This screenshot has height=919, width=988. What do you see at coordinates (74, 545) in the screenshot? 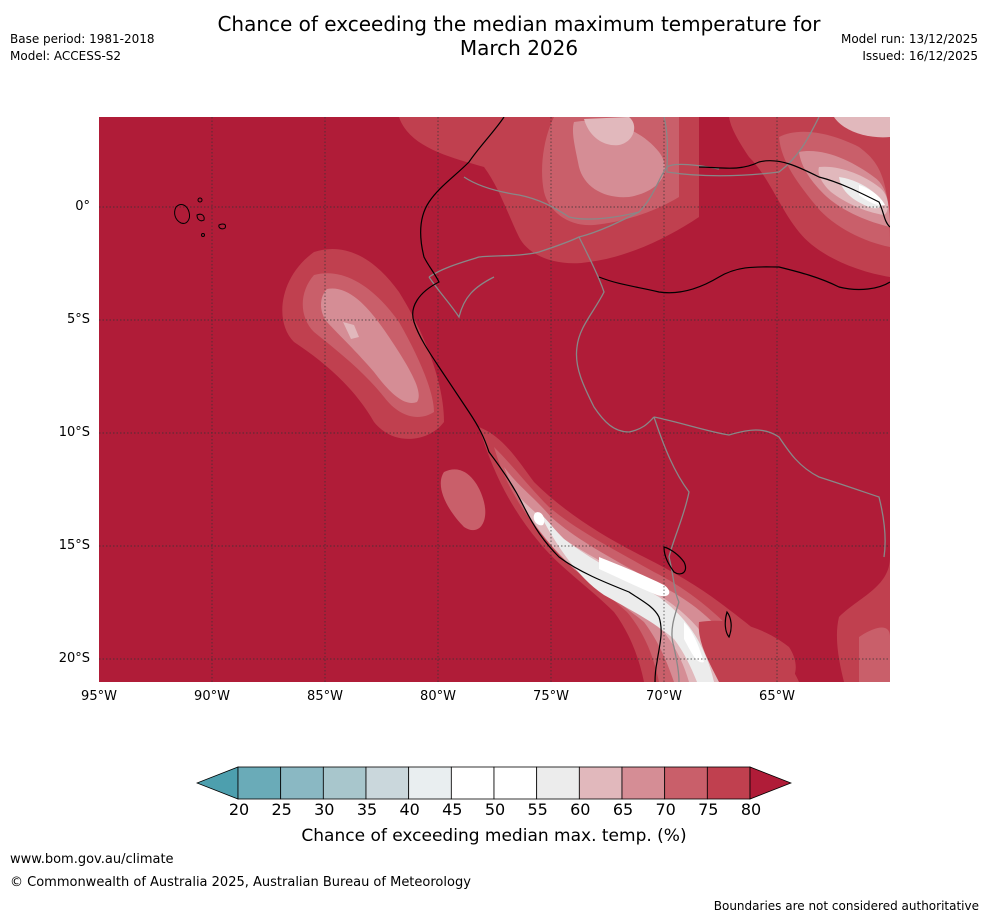
I see `lat-label-15s: 15°S` at bounding box center [74, 545].